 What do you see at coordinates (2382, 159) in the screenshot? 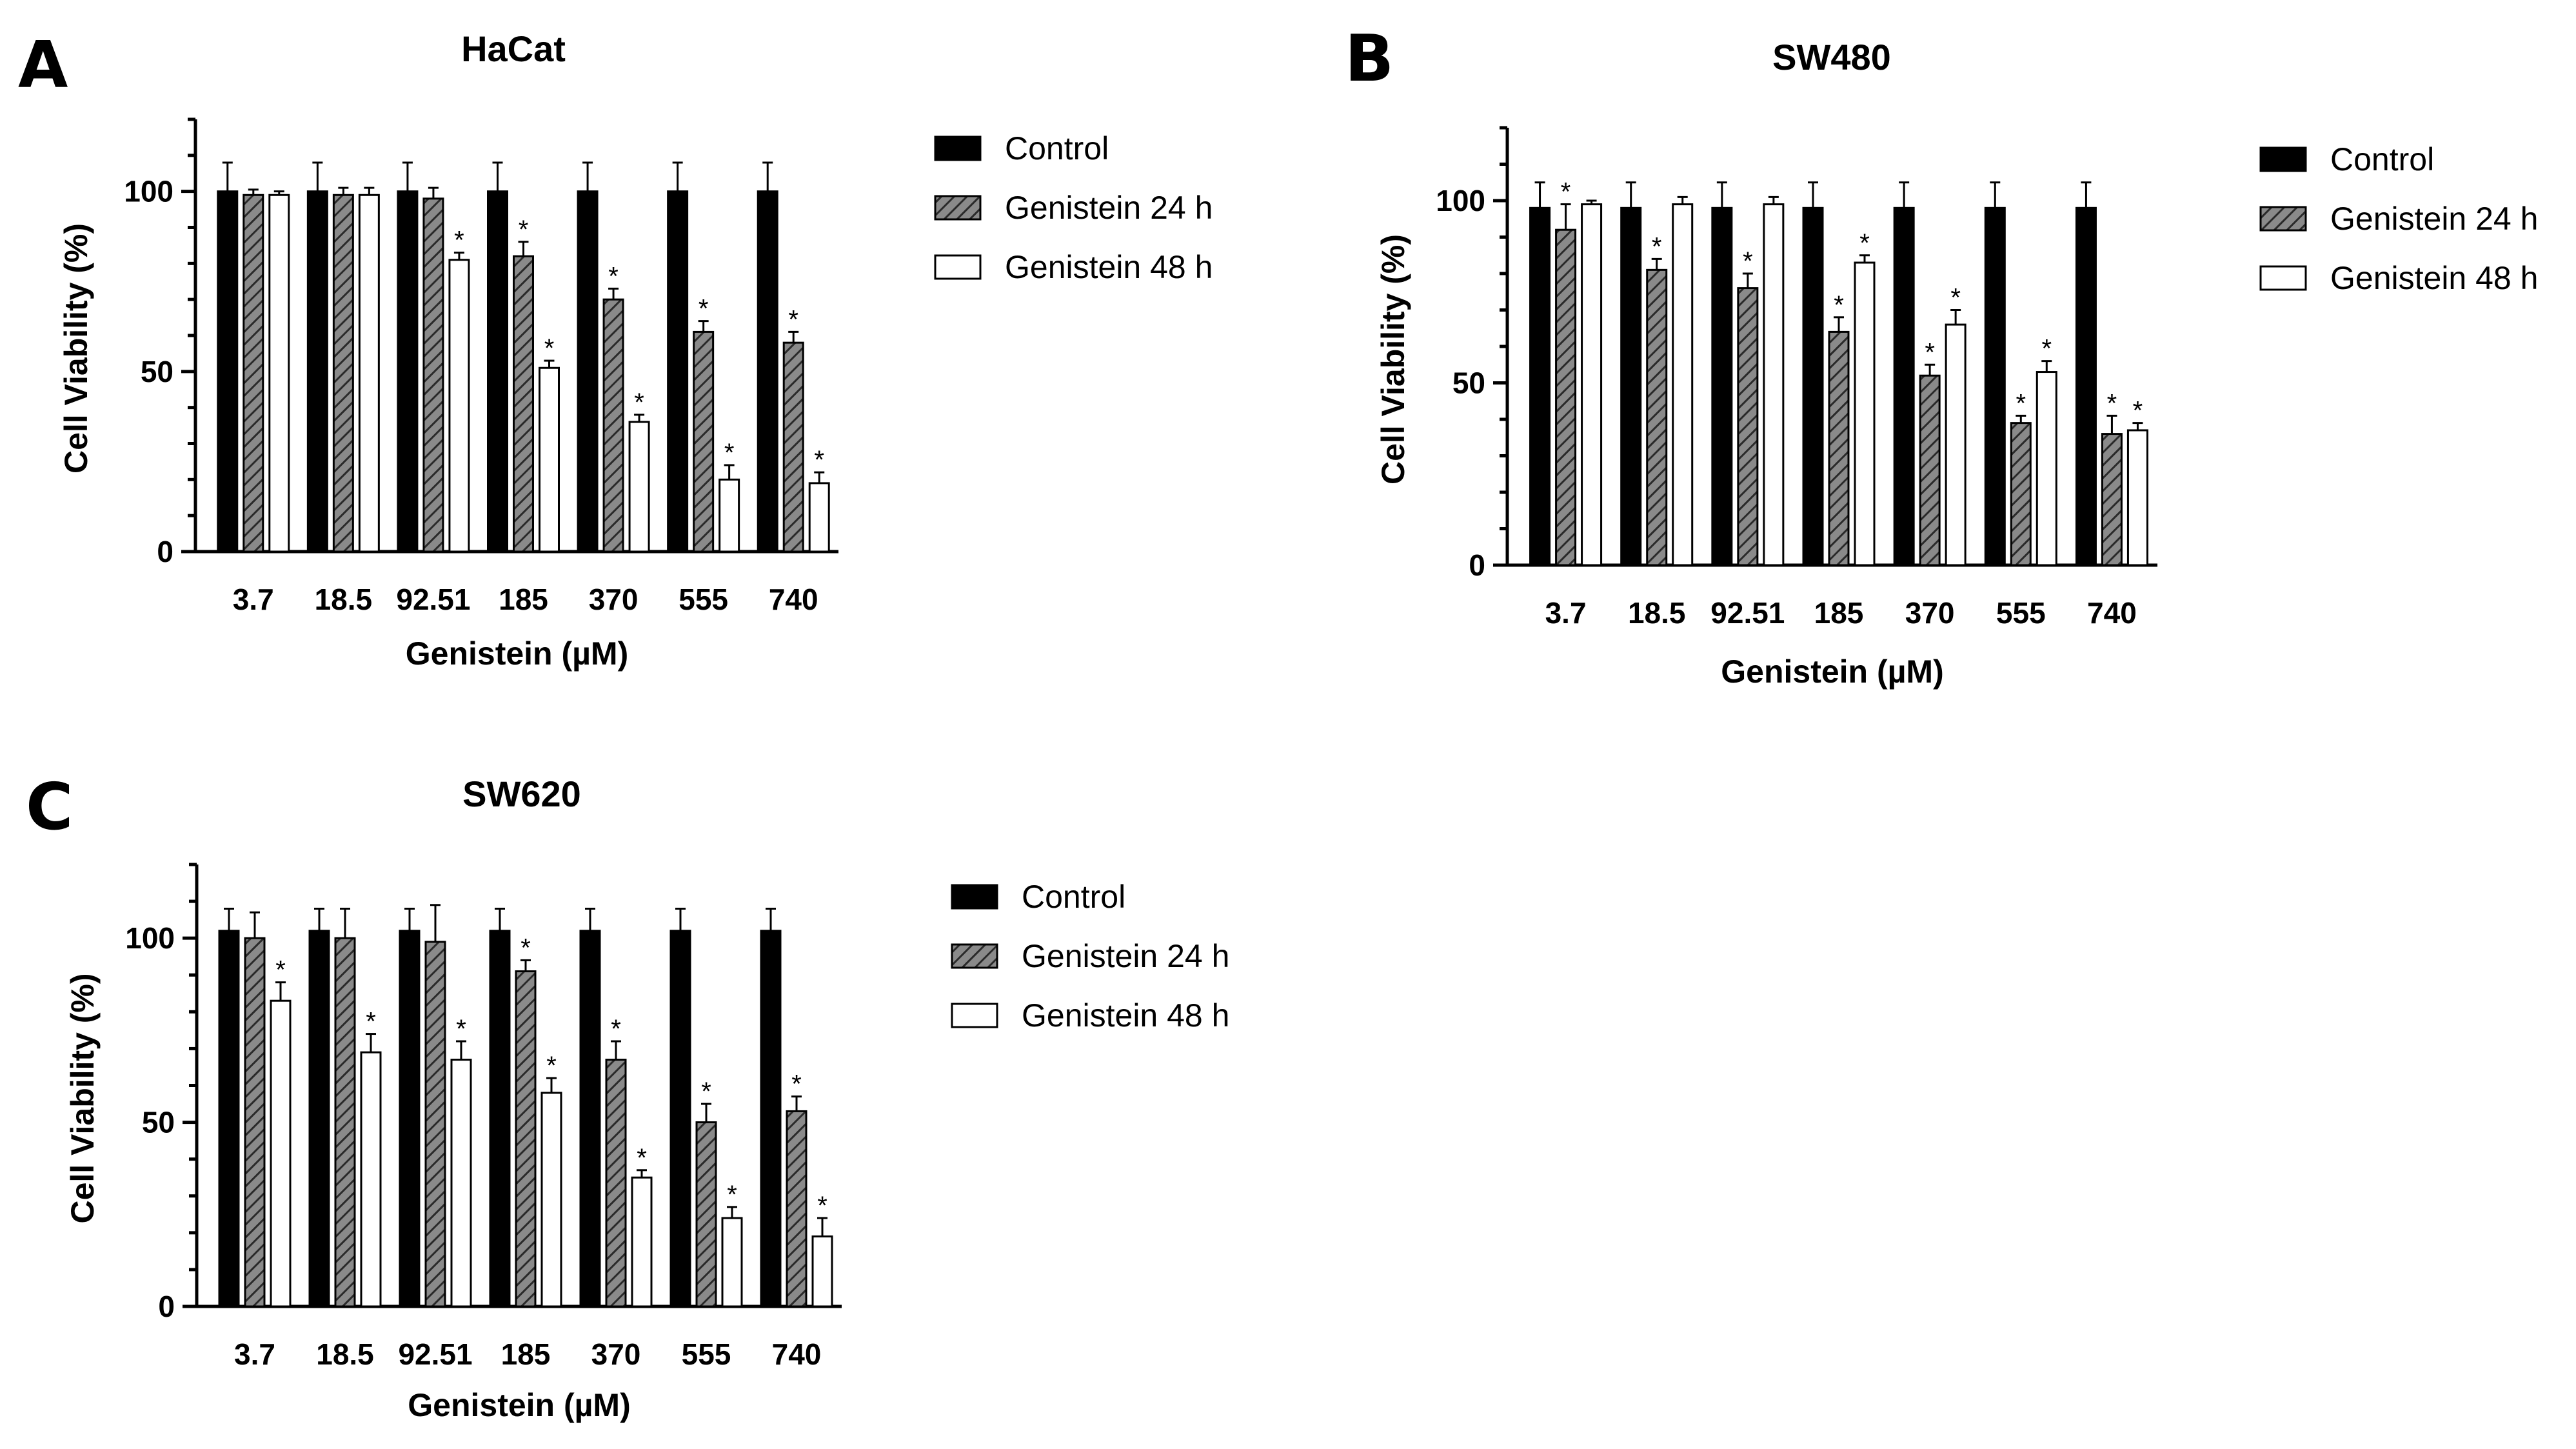
I see `legend-label: Control` at bounding box center [2382, 159].